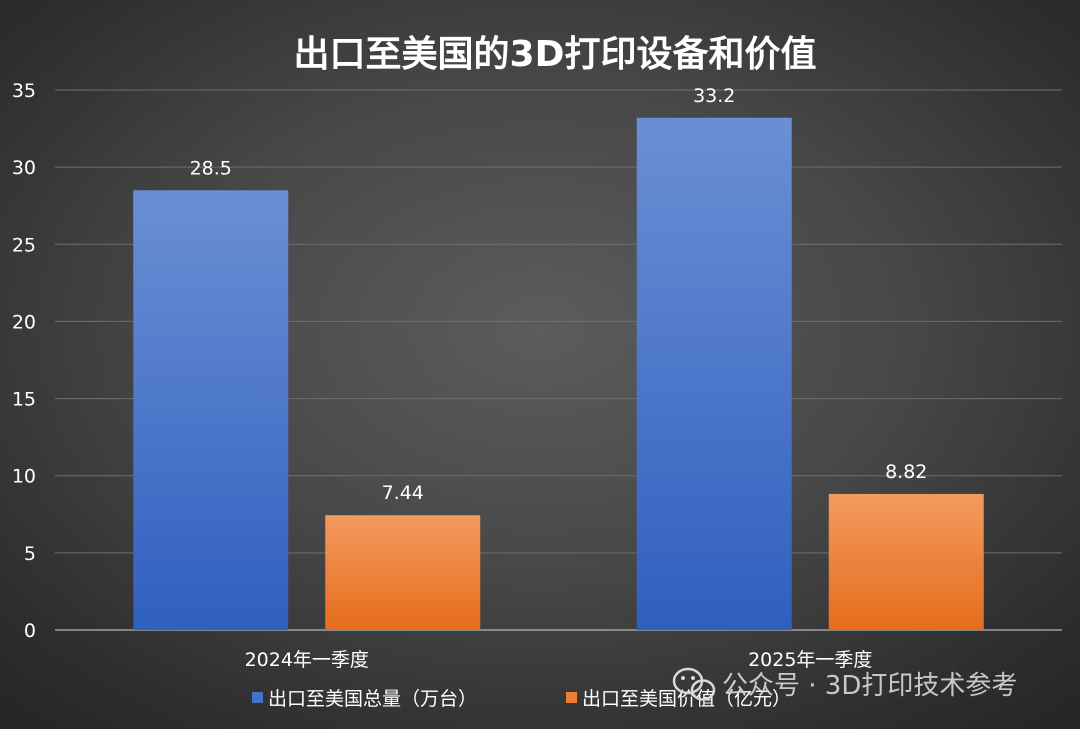 This screenshot has width=1080, height=729. Describe the element at coordinates (810, 660) in the screenshot. I see `x-category-label: 2025年一季度` at that location.